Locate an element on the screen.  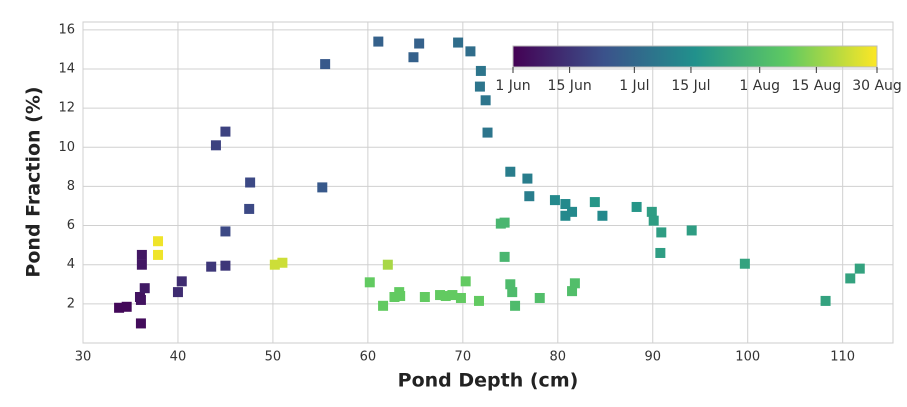
colorbar-tick-label: 1 Jun is located at coordinates (512, 86).